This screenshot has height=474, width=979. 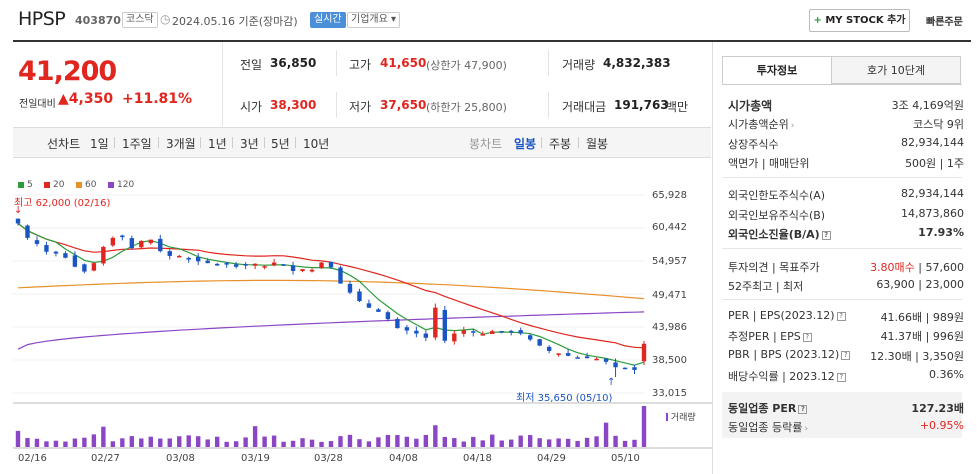 I want to click on chevron-right-icon: ›, so click(x=806, y=429).